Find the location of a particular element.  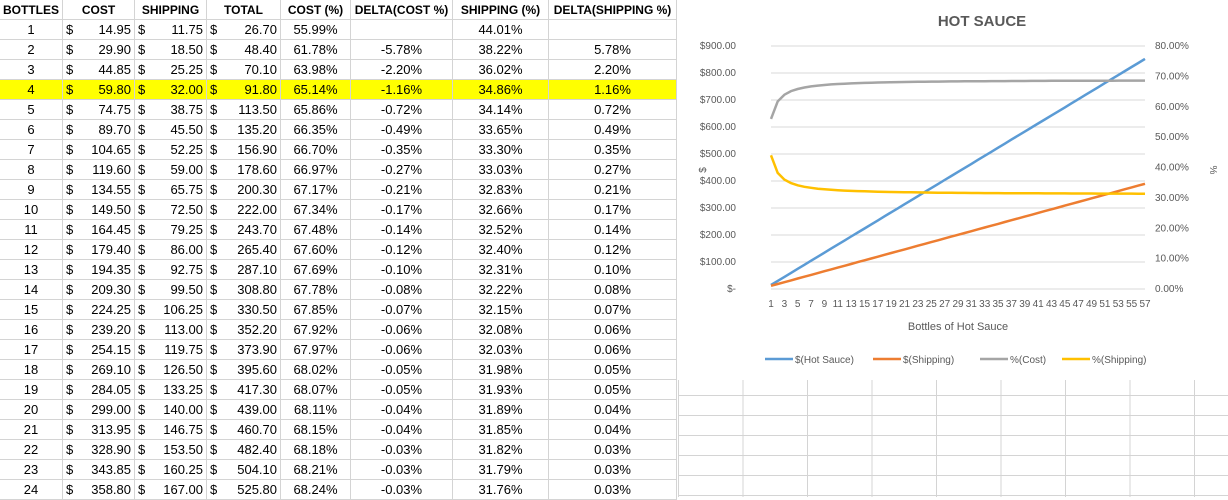

cell-delta-ship: 0.06% is located at coordinates (612, 329).